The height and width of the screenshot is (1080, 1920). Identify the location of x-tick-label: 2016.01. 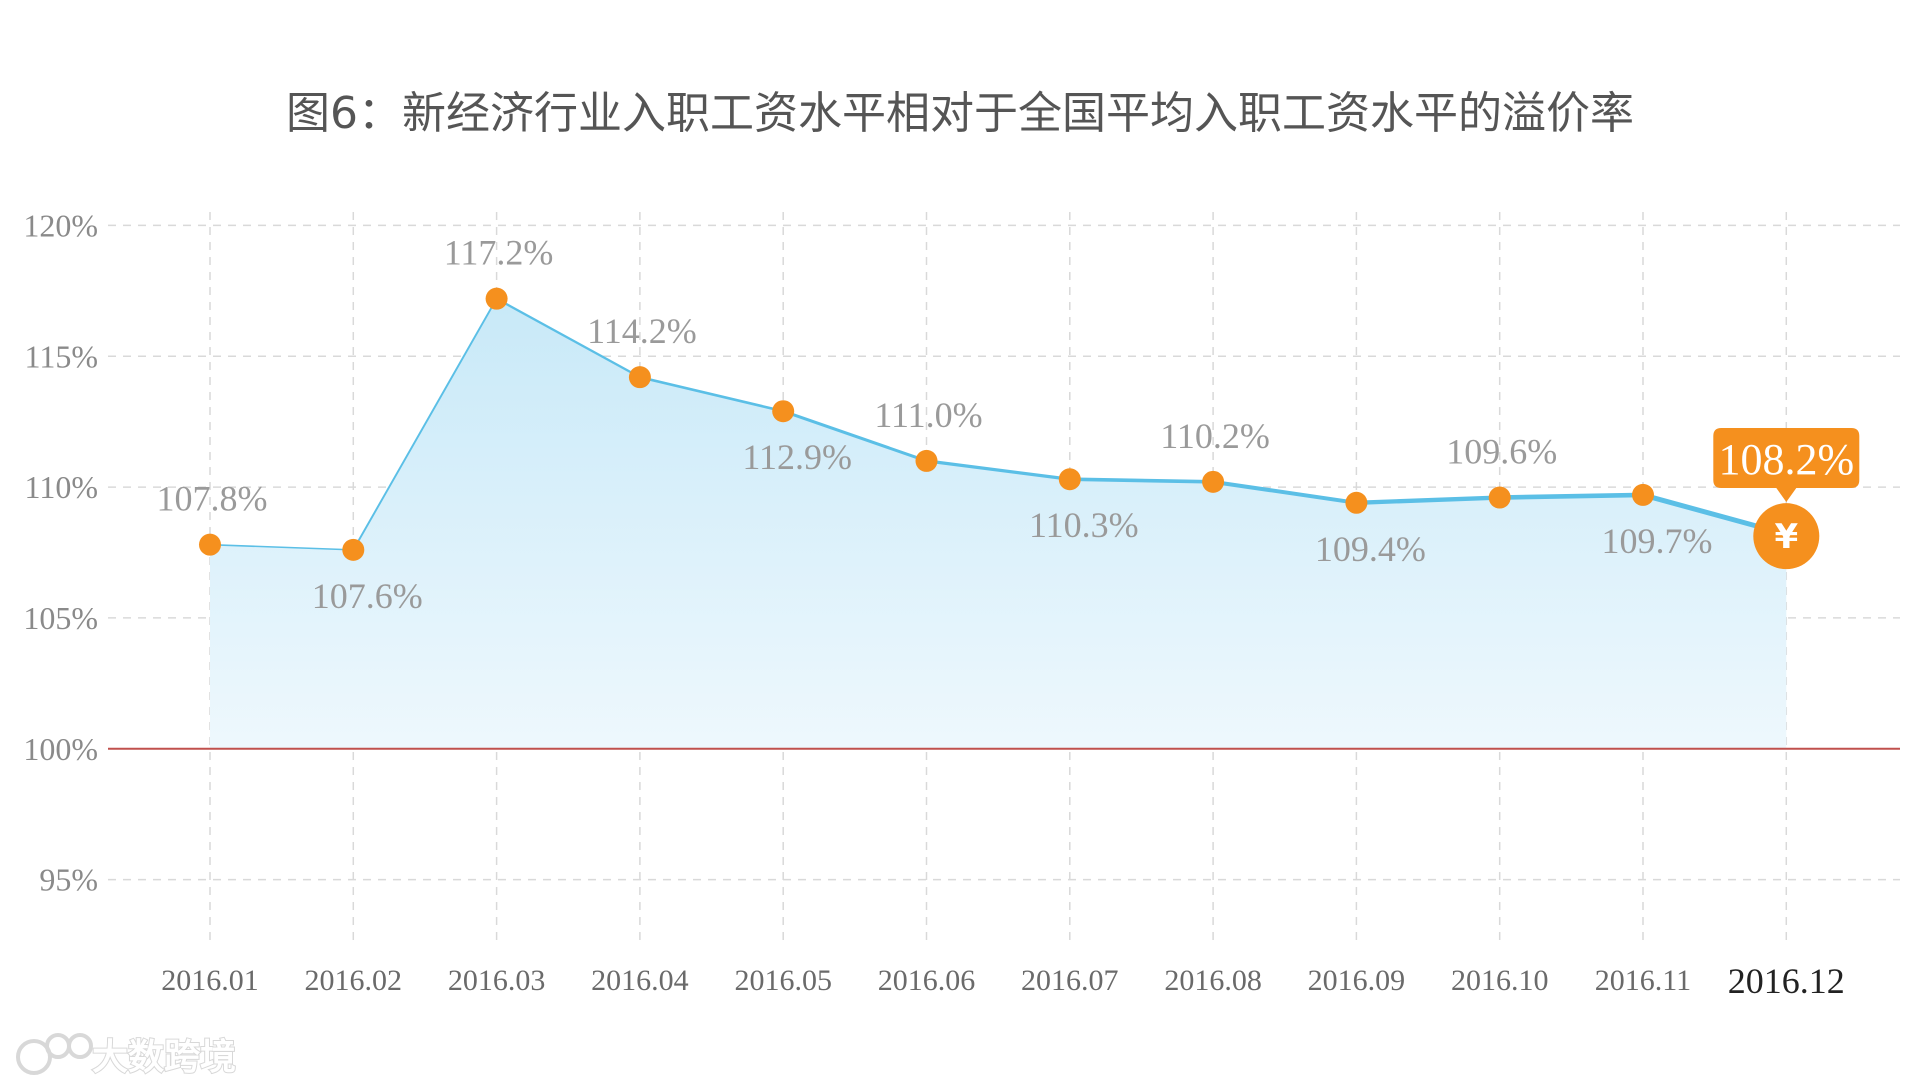
(210, 980).